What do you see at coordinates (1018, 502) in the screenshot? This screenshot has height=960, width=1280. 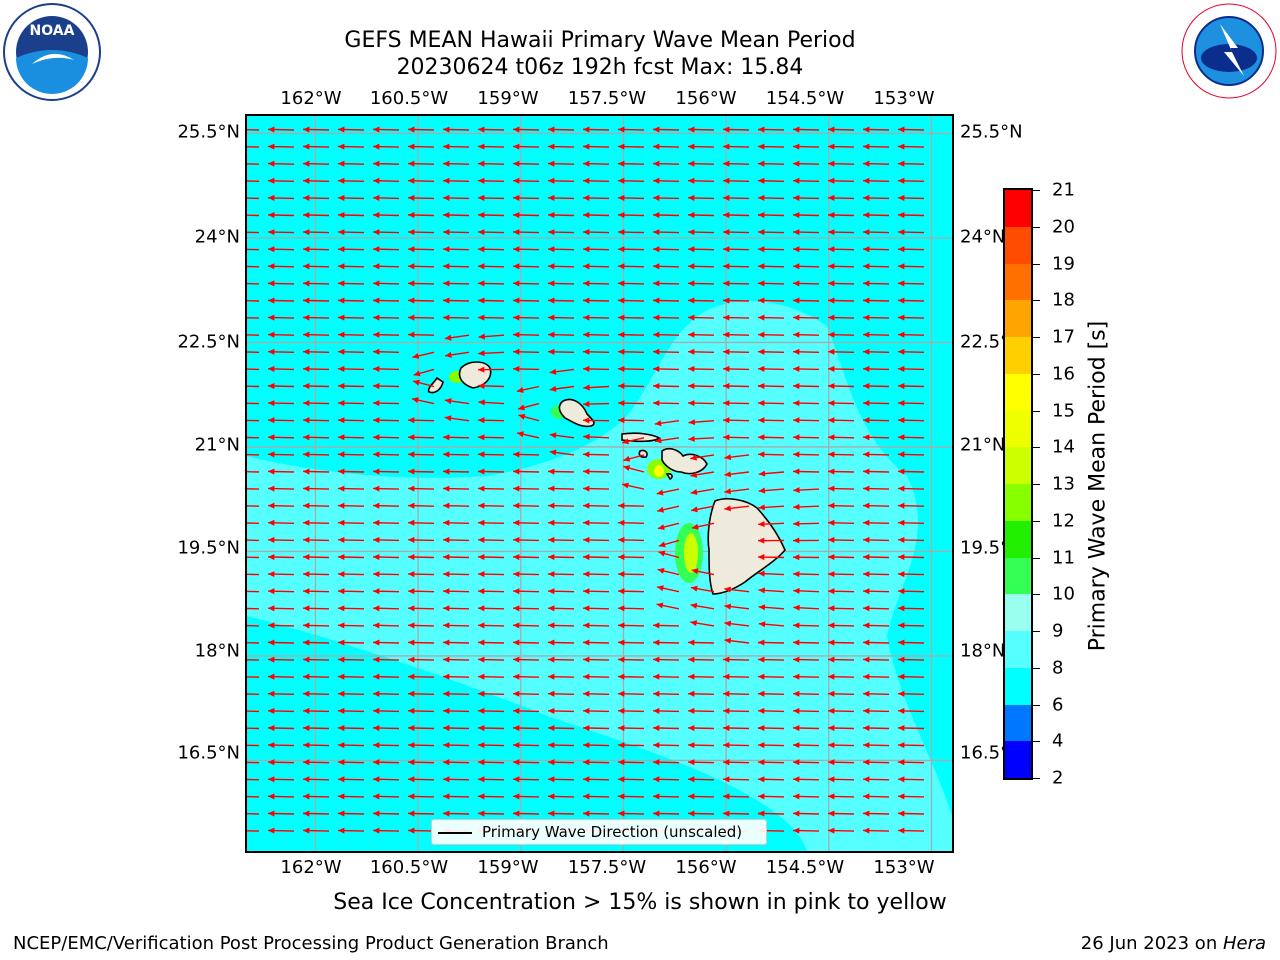 I see `colorbar-segment` at bounding box center [1018, 502].